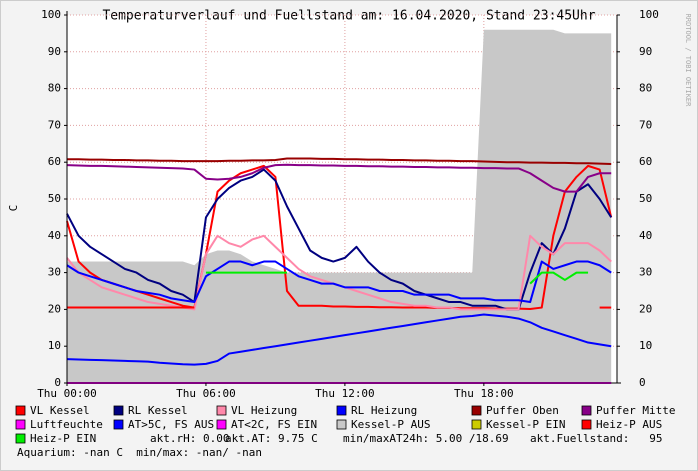  Describe the element at coordinates (645, 345) in the screenshot. I see `y2-tick-label: 10` at that location.